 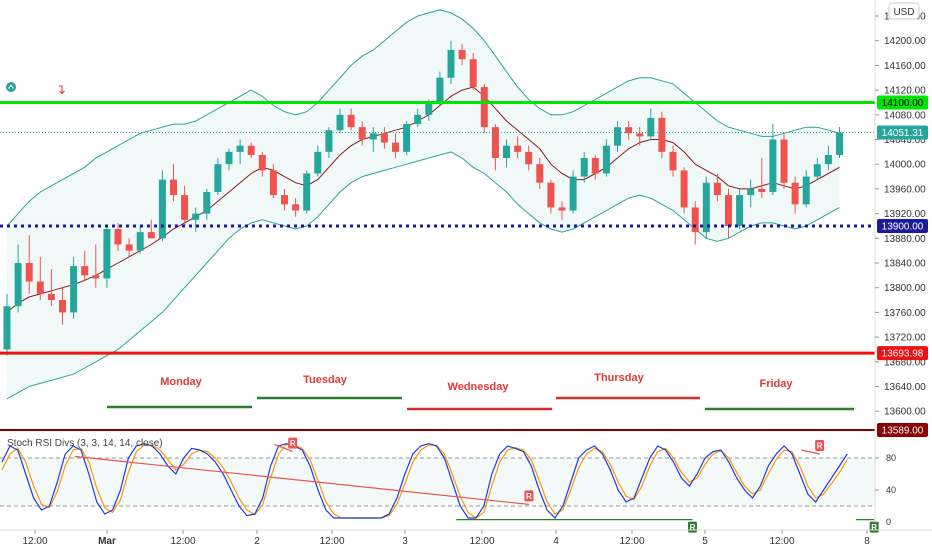 What do you see at coordinates (479, 387) in the screenshot?
I see `day-label-wednesday: Wednesday` at bounding box center [479, 387].